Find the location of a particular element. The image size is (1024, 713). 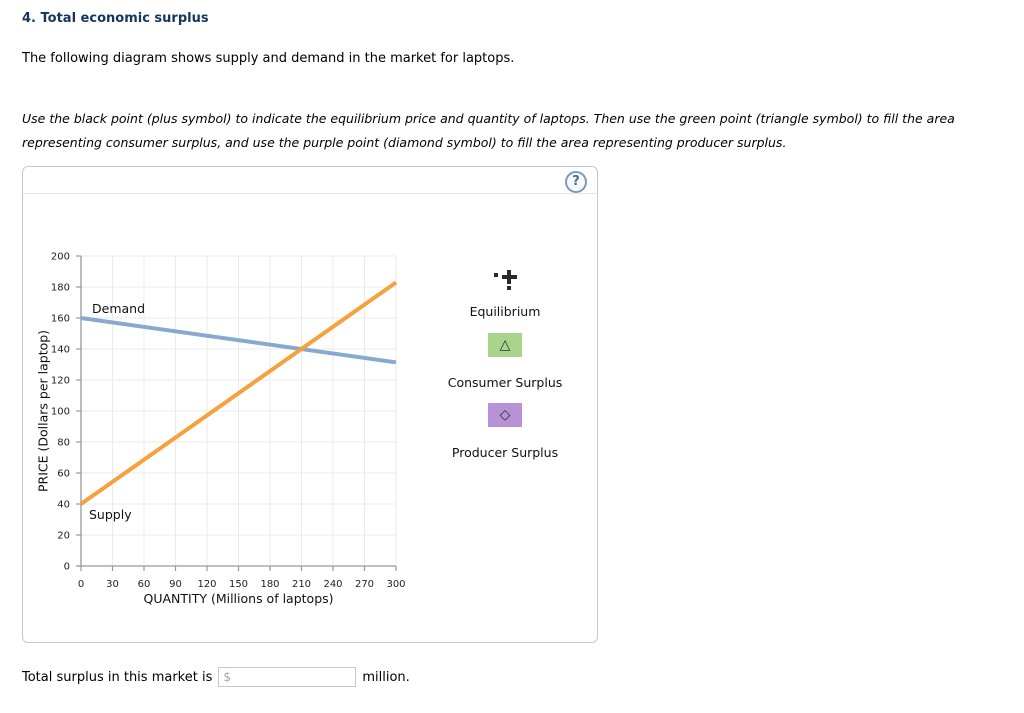

page-title: 4. Total economic surplus is located at coordinates (115, 18).